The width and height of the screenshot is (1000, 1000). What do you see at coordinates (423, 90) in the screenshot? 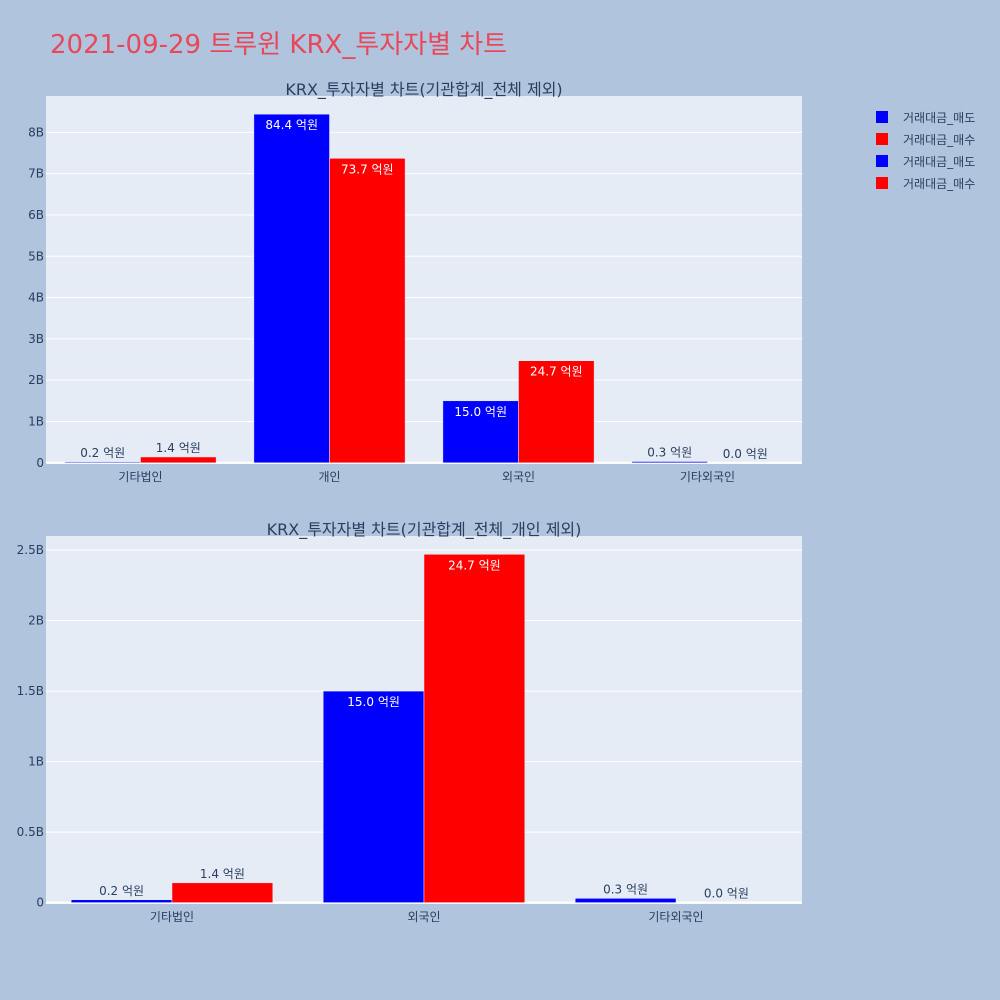
I see `chart-title: KRX_투자자별 차트(기관합계_전체 제외)` at bounding box center [423, 90].